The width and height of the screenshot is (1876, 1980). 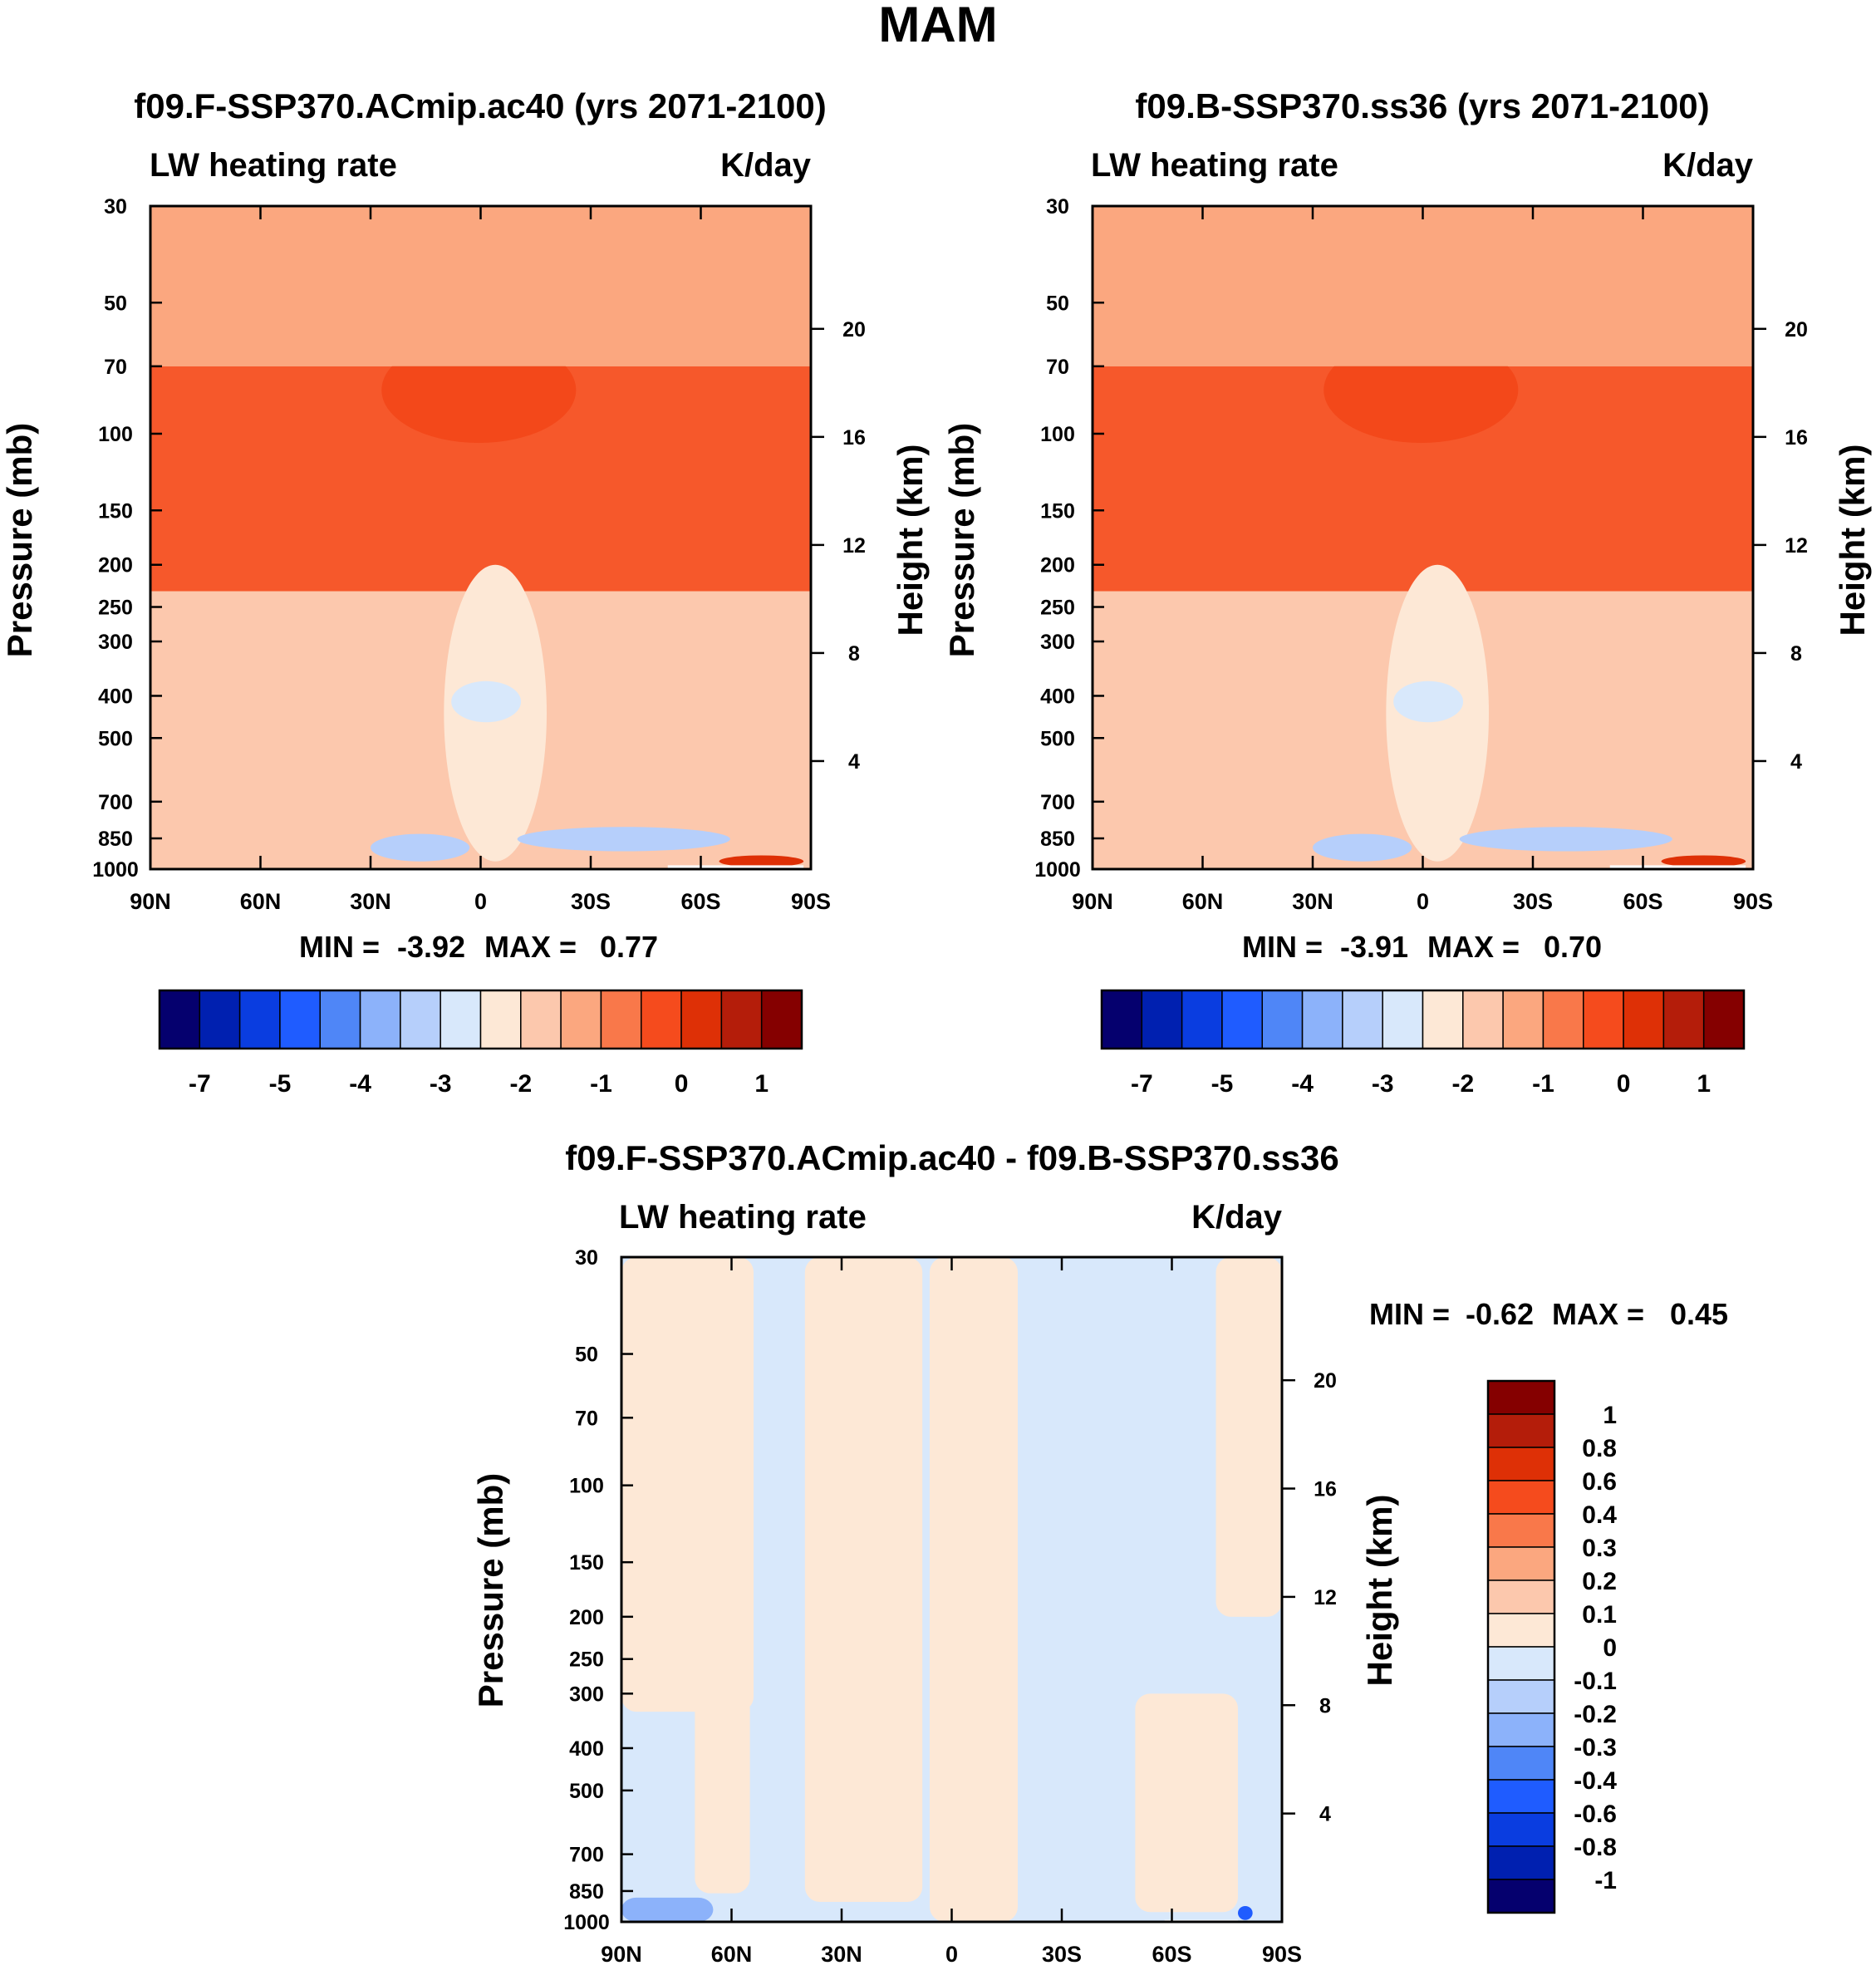 What do you see at coordinates (1423, 479) in the screenshot?
I see `contour-region-upper-heating-band` at bounding box center [1423, 479].